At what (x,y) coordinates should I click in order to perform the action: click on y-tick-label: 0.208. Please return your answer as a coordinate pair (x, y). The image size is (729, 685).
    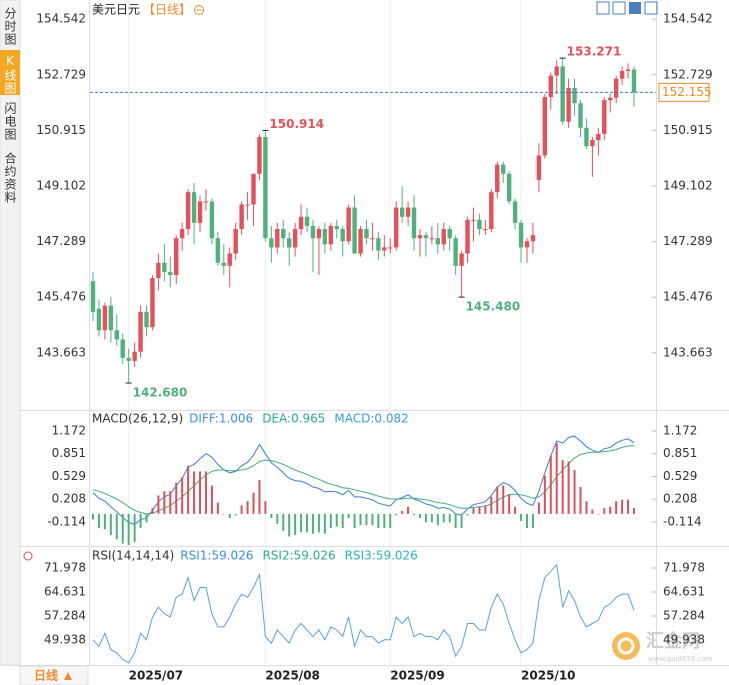
    Looking at the image, I should click on (69, 499).